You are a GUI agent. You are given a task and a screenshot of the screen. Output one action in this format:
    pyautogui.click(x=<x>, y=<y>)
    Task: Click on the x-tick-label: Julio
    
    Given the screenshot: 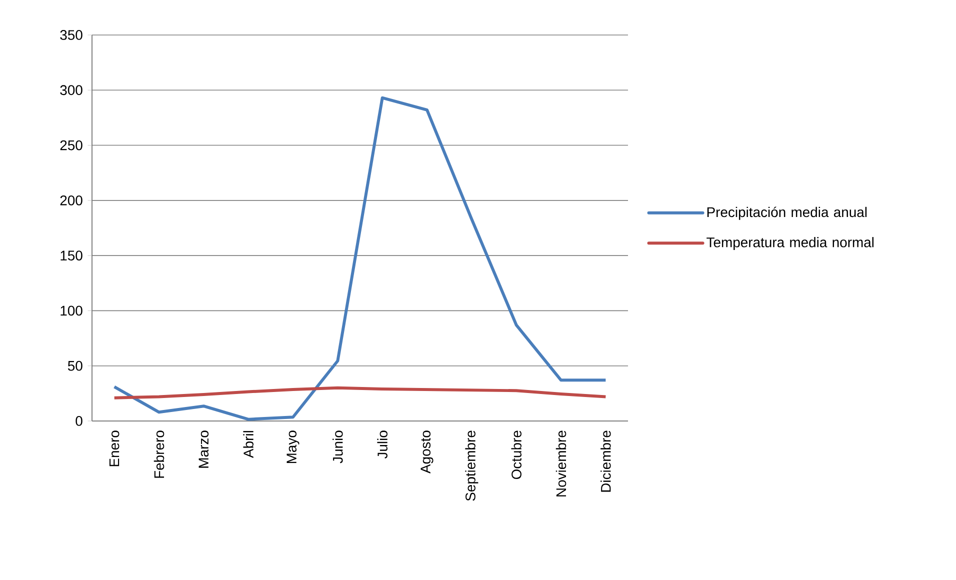 What is the action you would take?
    pyautogui.click(x=382, y=444)
    